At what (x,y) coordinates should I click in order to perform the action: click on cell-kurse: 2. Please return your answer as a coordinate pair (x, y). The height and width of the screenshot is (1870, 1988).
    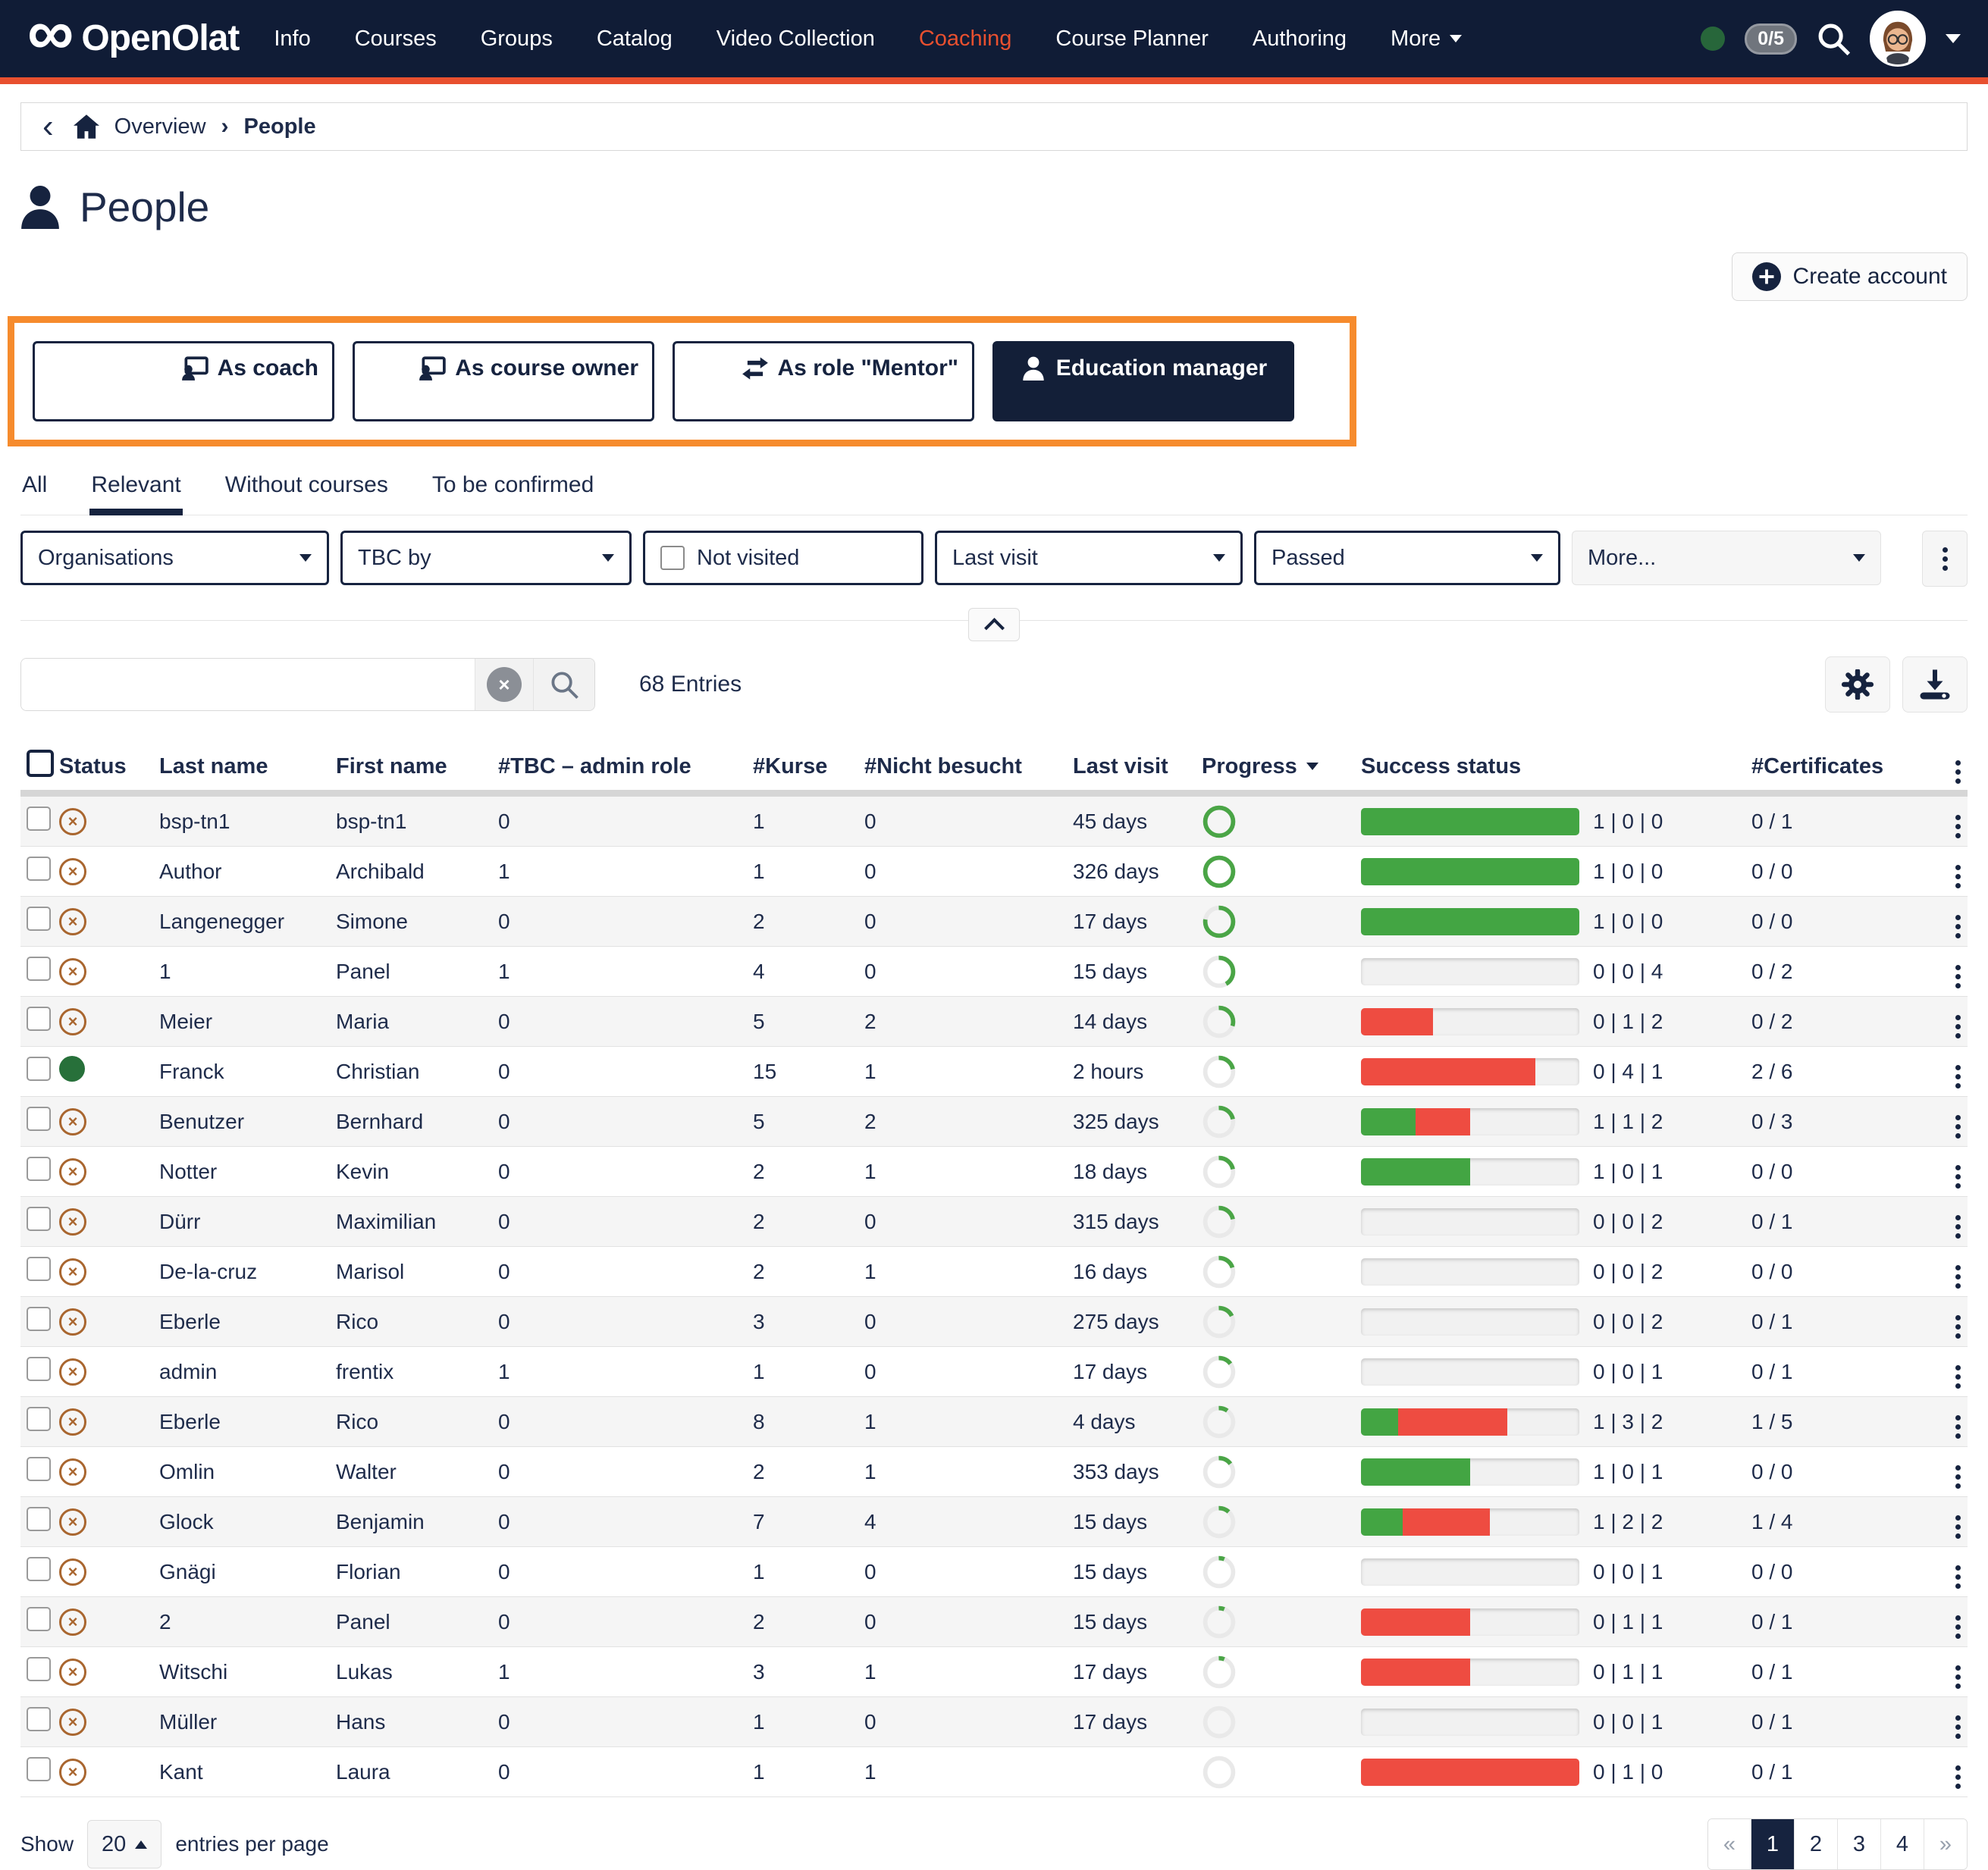
    Looking at the image, I should click on (759, 921).